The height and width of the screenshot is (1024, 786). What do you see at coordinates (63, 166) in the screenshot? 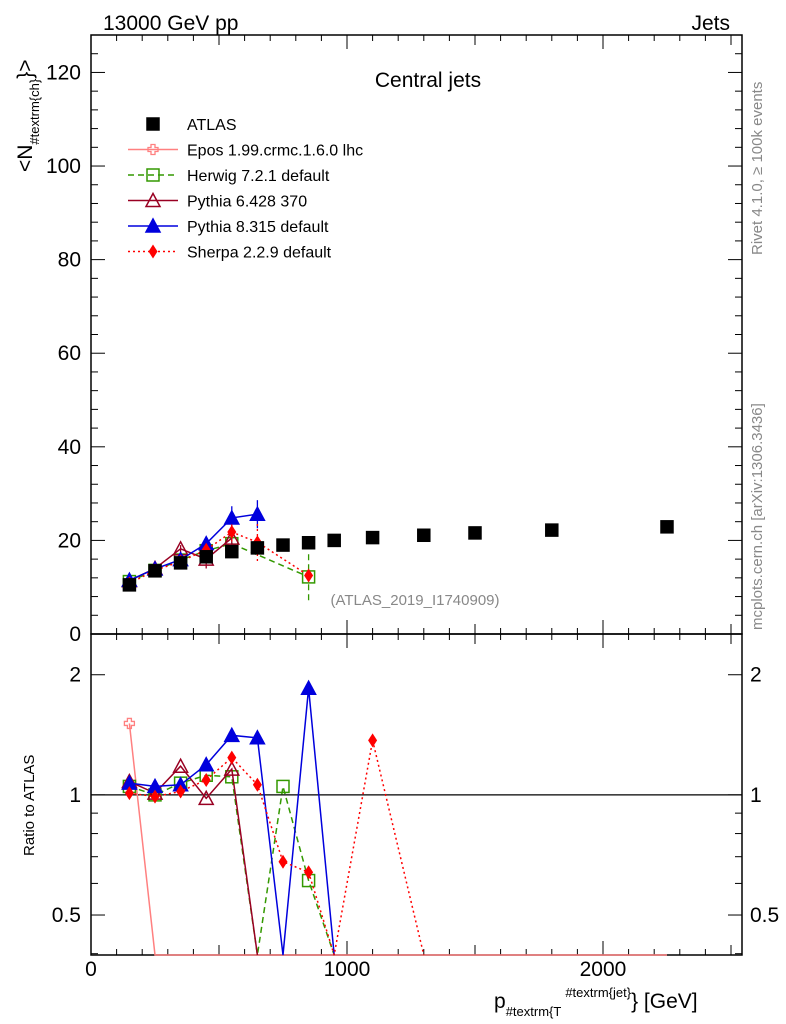
I see `y-tick-label: 100` at bounding box center [63, 166].